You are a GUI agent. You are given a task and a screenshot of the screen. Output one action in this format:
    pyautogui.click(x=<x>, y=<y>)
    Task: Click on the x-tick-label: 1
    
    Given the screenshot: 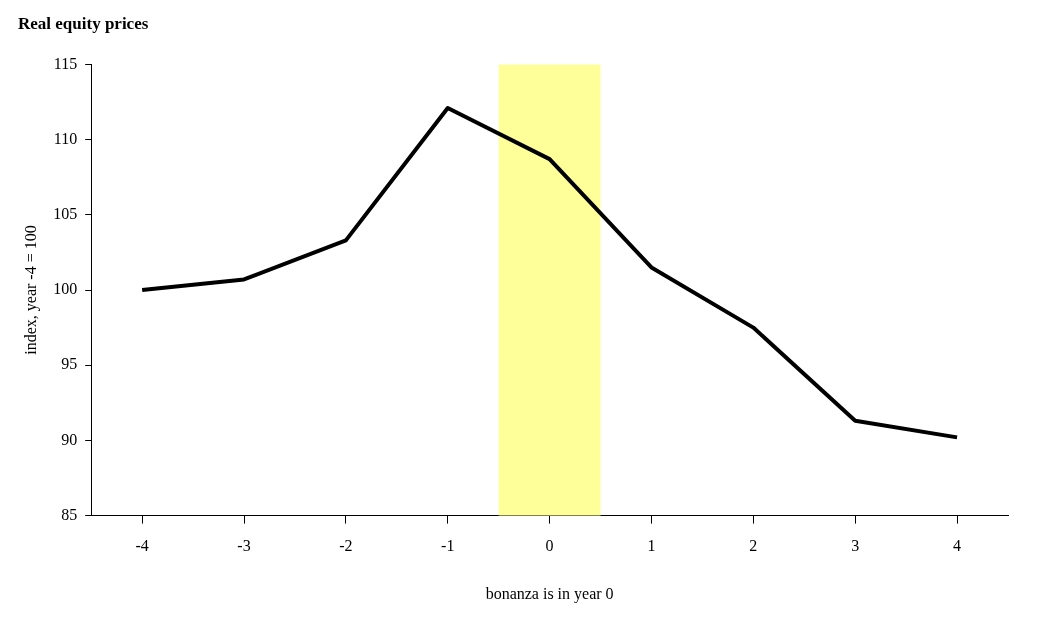 What is the action you would take?
    pyautogui.click(x=651, y=546)
    